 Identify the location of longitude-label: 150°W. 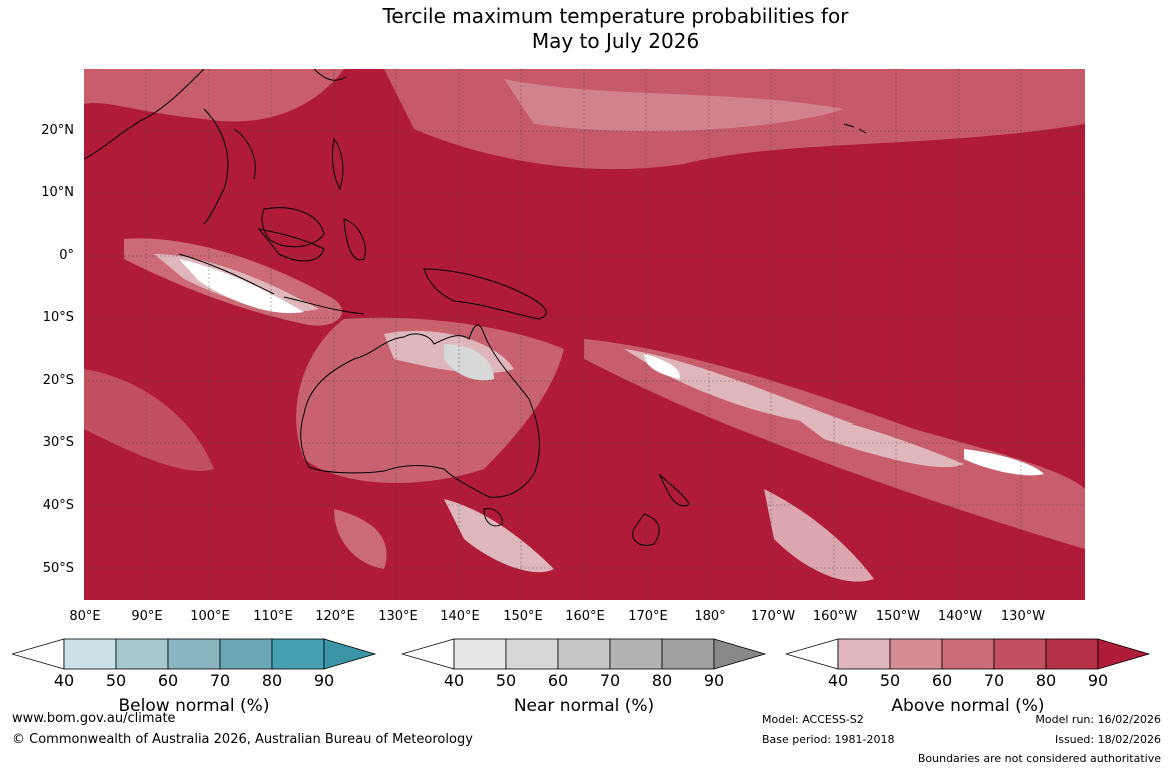
(898, 616).